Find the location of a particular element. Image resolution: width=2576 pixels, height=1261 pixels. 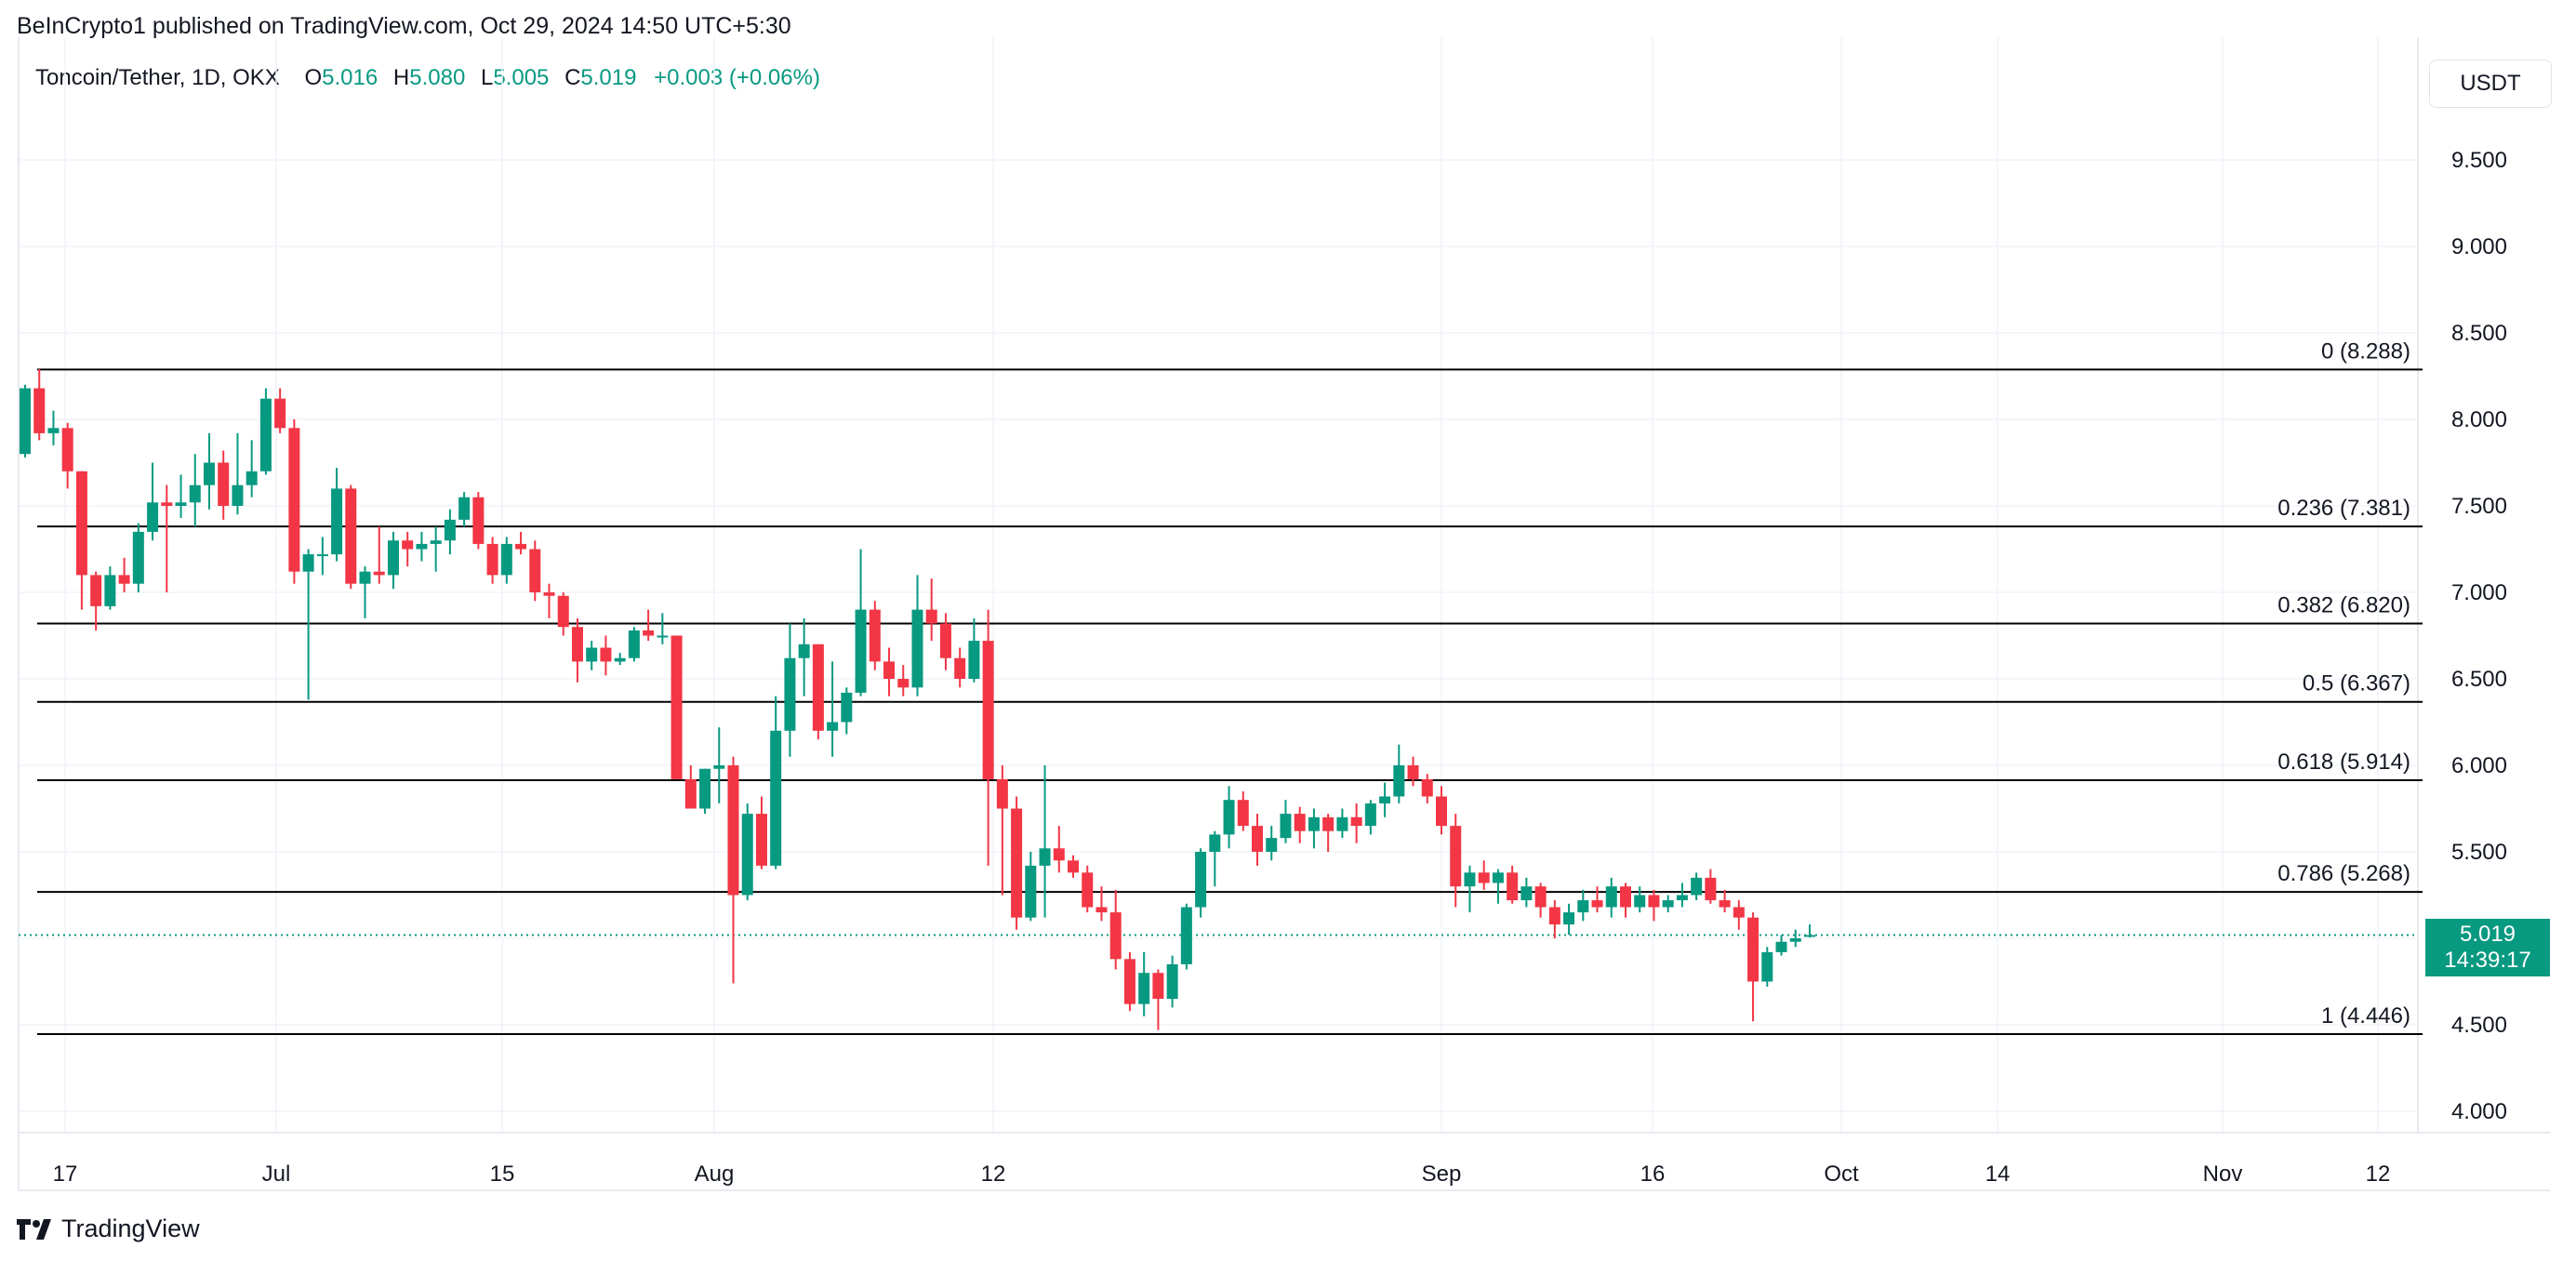

high-value: 5.080 is located at coordinates (437, 77).